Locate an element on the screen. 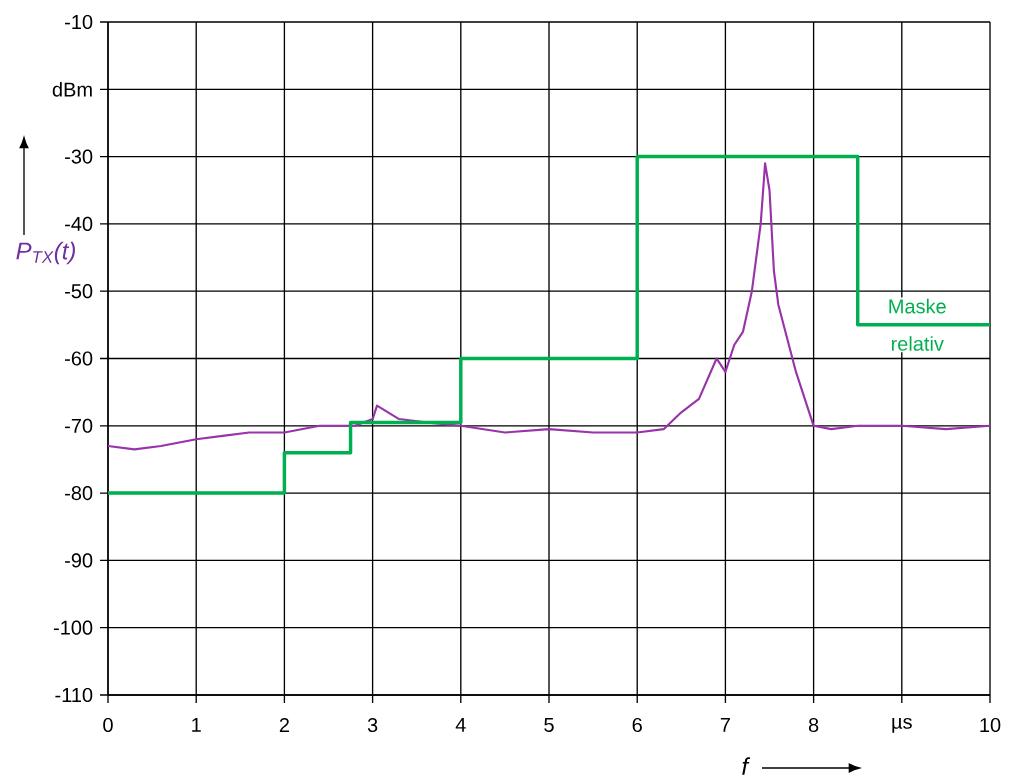 Image resolution: width=1009 pixels, height=782 pixels. x-tick-label: 1 is located at coordinates (196, 724).